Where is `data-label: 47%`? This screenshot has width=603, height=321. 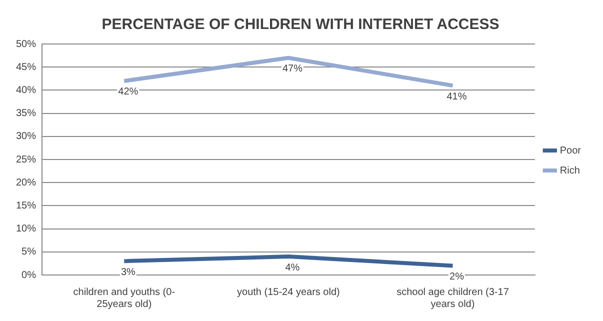 data-label: 47% is located at coordinates (292, 69).